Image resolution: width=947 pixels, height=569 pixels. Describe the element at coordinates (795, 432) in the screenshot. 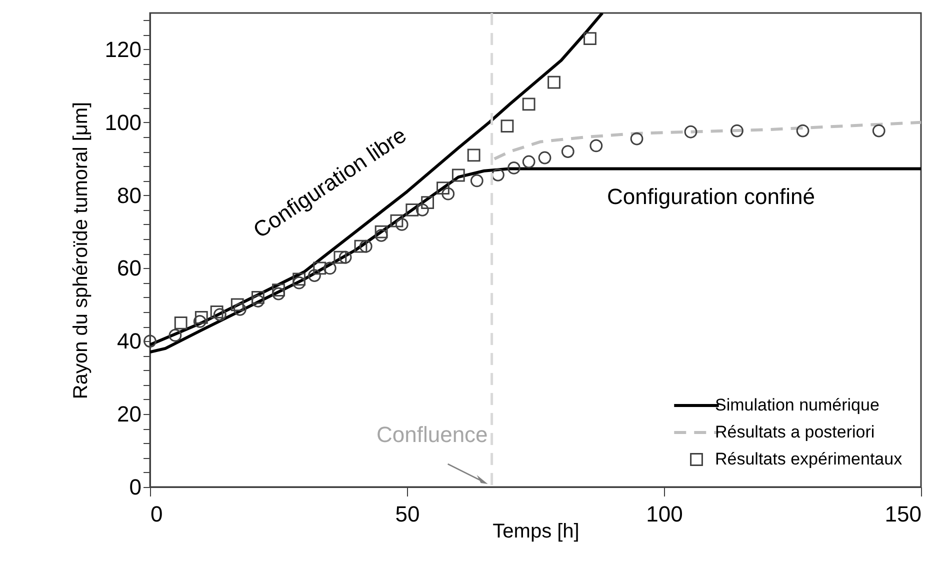

I see `legend-label: Résultats a posteriori` at that location.